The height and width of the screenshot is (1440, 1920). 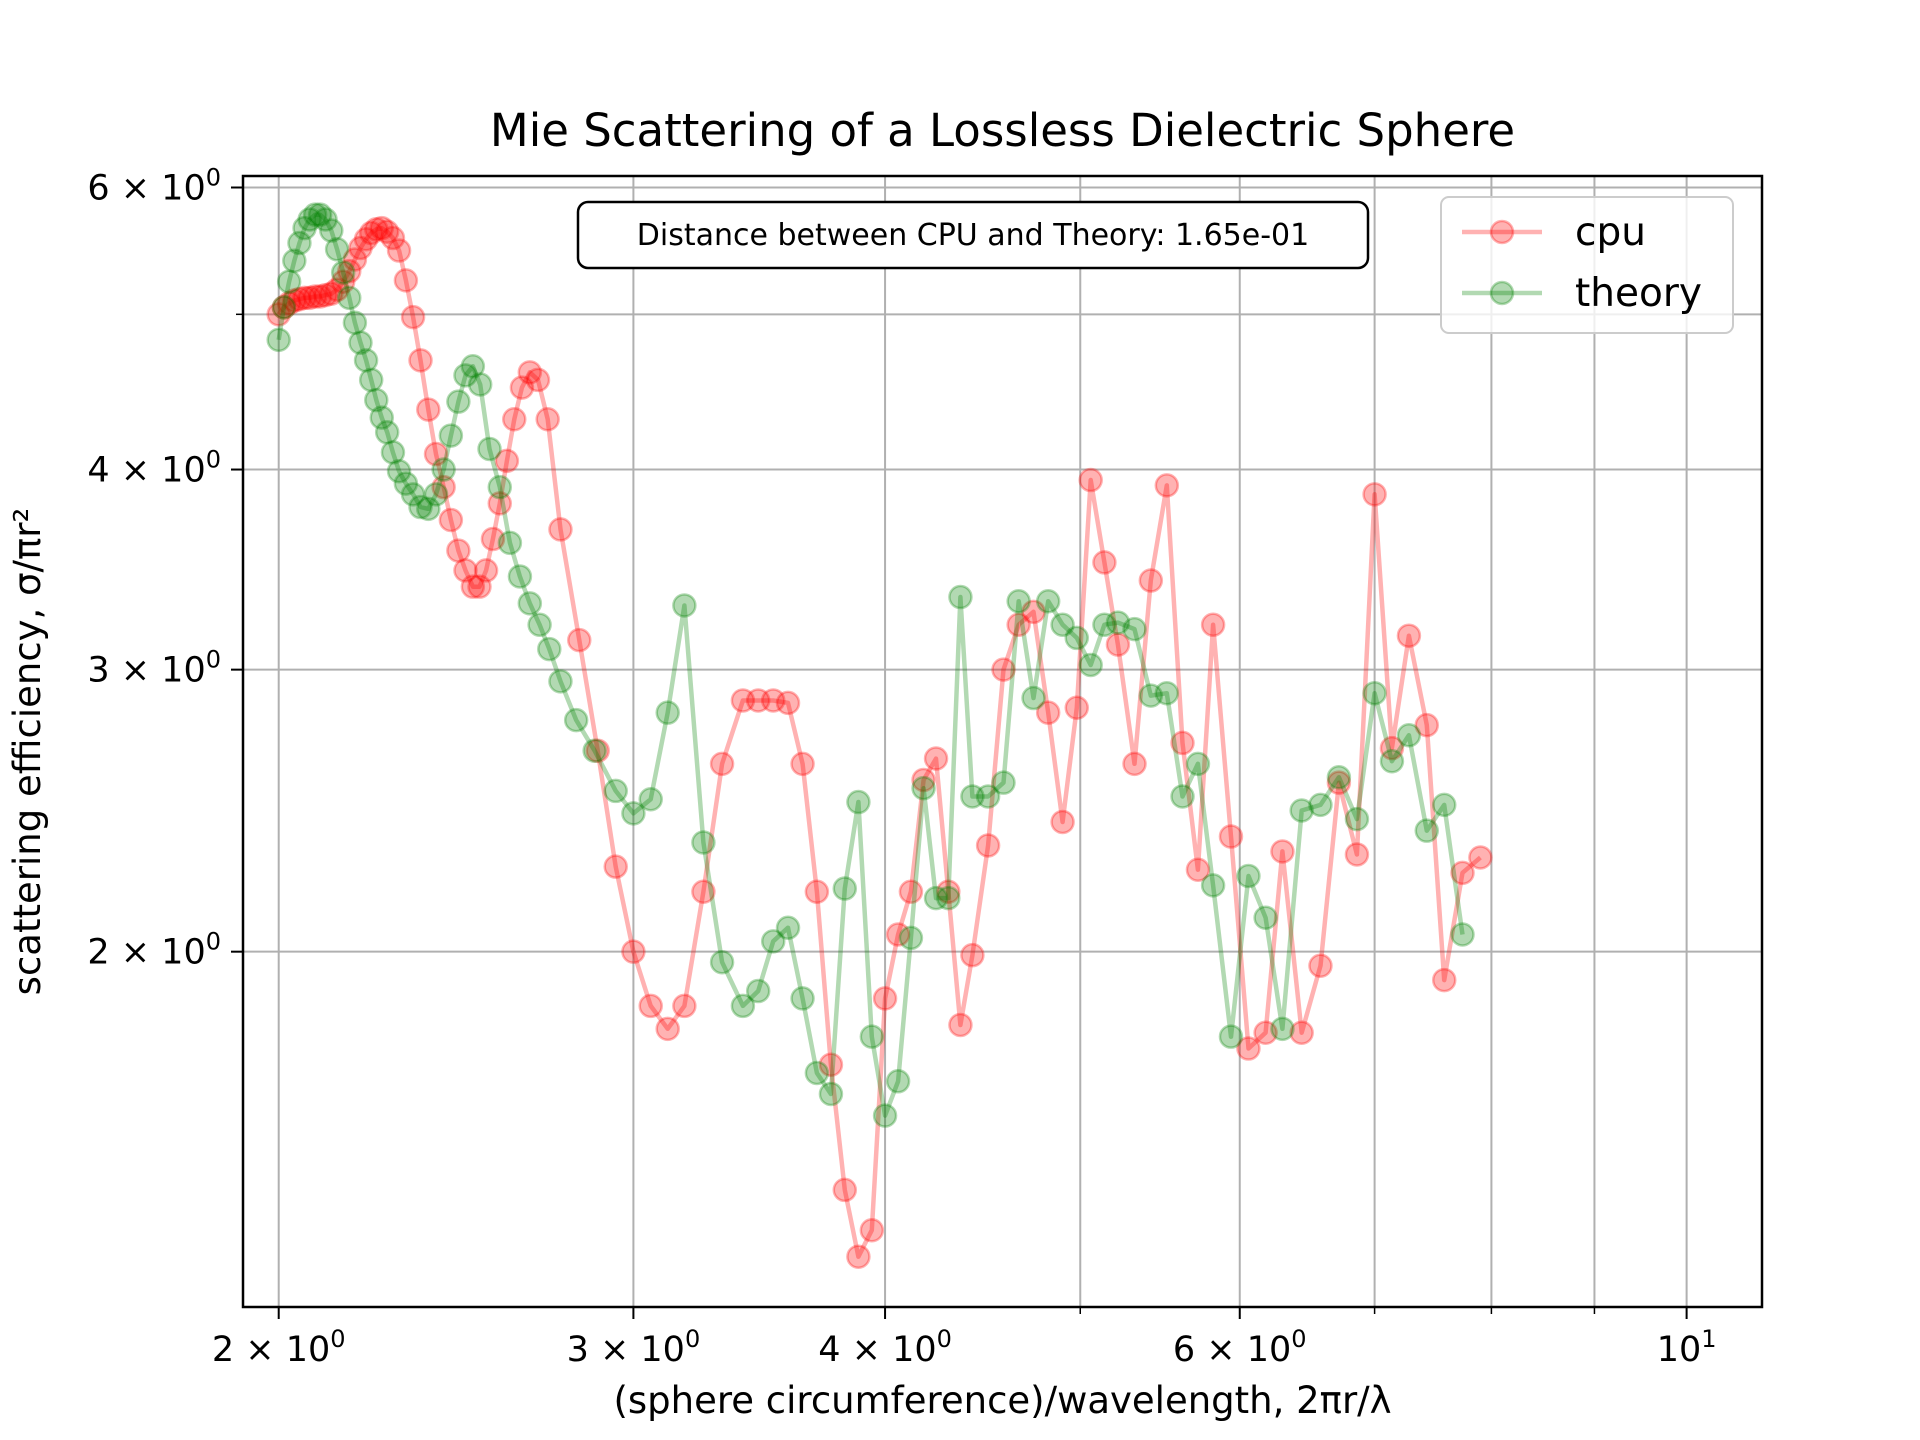 I want to click on legend-label-cpu: cpu, so click(x=1610, y=232).